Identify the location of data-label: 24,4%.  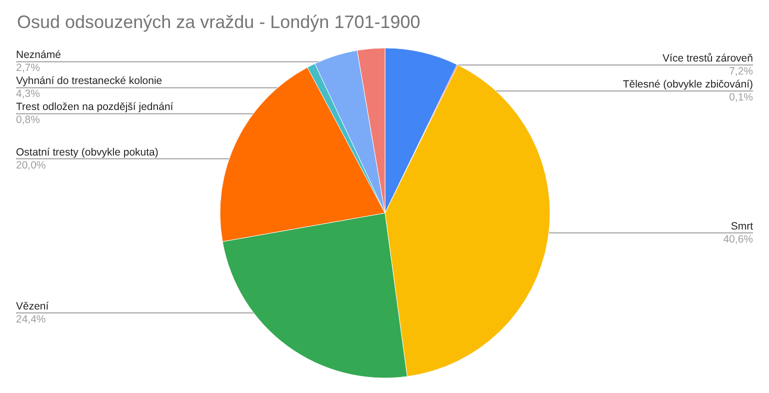
(31, 319).